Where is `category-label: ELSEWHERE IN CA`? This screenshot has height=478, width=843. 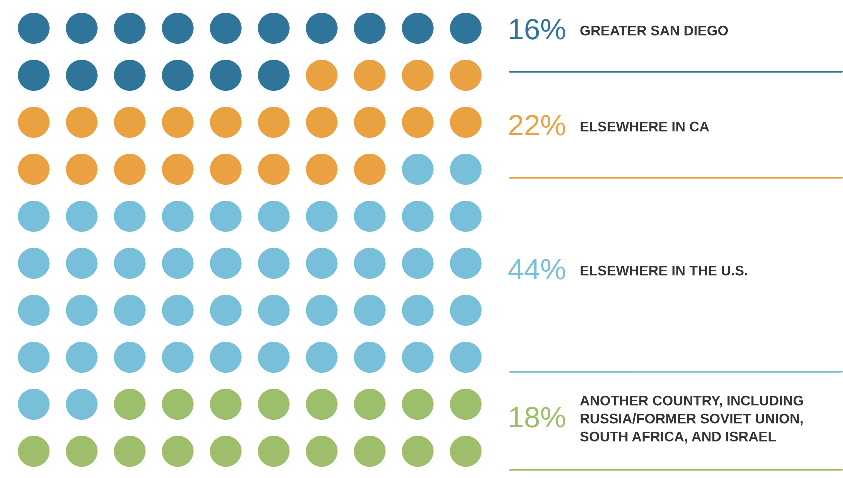
category-label: ELSEWHERE IN CA is located at coordinates (645, 127).